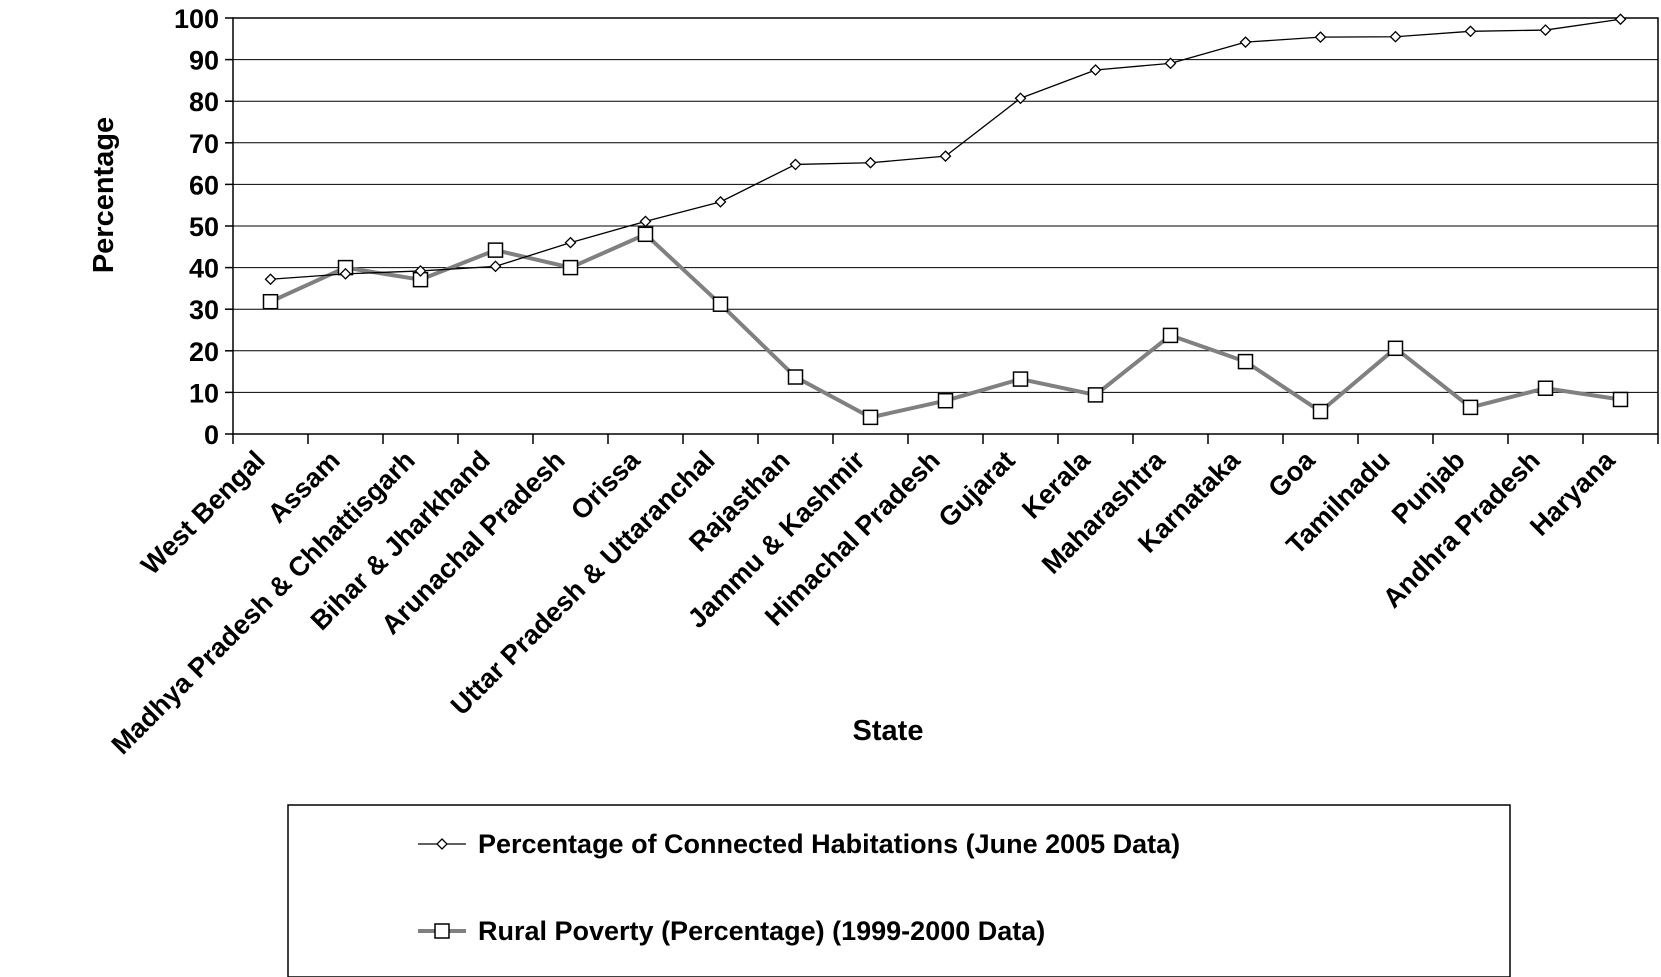 The height and width of the screenshot is (977, 1661). What do you see at coordinates (204, 269) in the screenshot?
I see `y-tick-label: 40` at bounding box center [204, 269].